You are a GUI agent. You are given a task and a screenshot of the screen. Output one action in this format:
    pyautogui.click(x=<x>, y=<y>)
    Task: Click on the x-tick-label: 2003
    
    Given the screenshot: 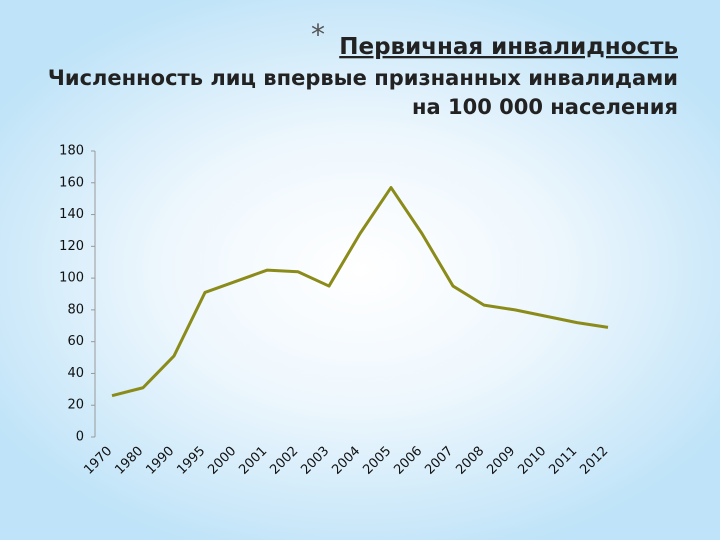 What is the action you would take?
    pyautogui.click(x=315, y=461)
    